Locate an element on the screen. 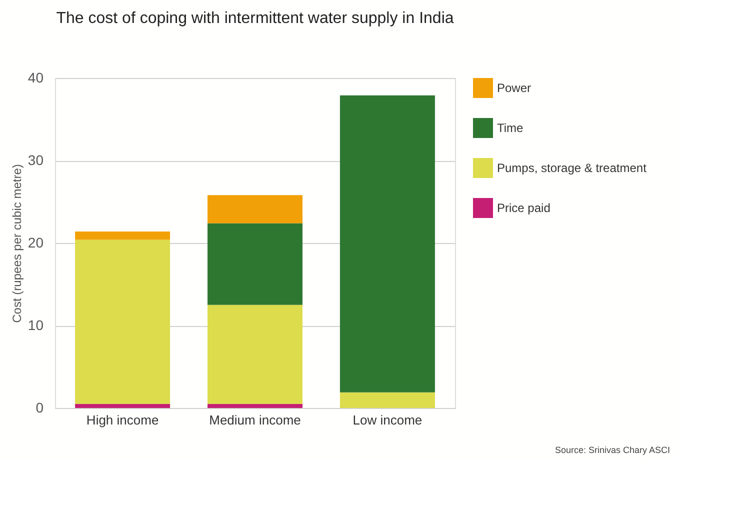 The height and width of the screenshot is (510, 731). x-tick-label: Low income is located at coordinates (387, 420).